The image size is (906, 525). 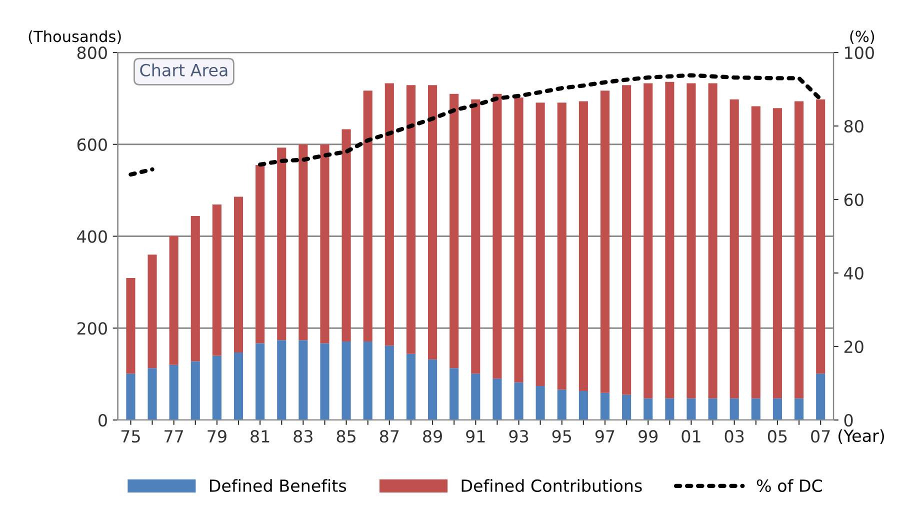 I want to click on x-tick-label: 99, so click(x=648, y=436).